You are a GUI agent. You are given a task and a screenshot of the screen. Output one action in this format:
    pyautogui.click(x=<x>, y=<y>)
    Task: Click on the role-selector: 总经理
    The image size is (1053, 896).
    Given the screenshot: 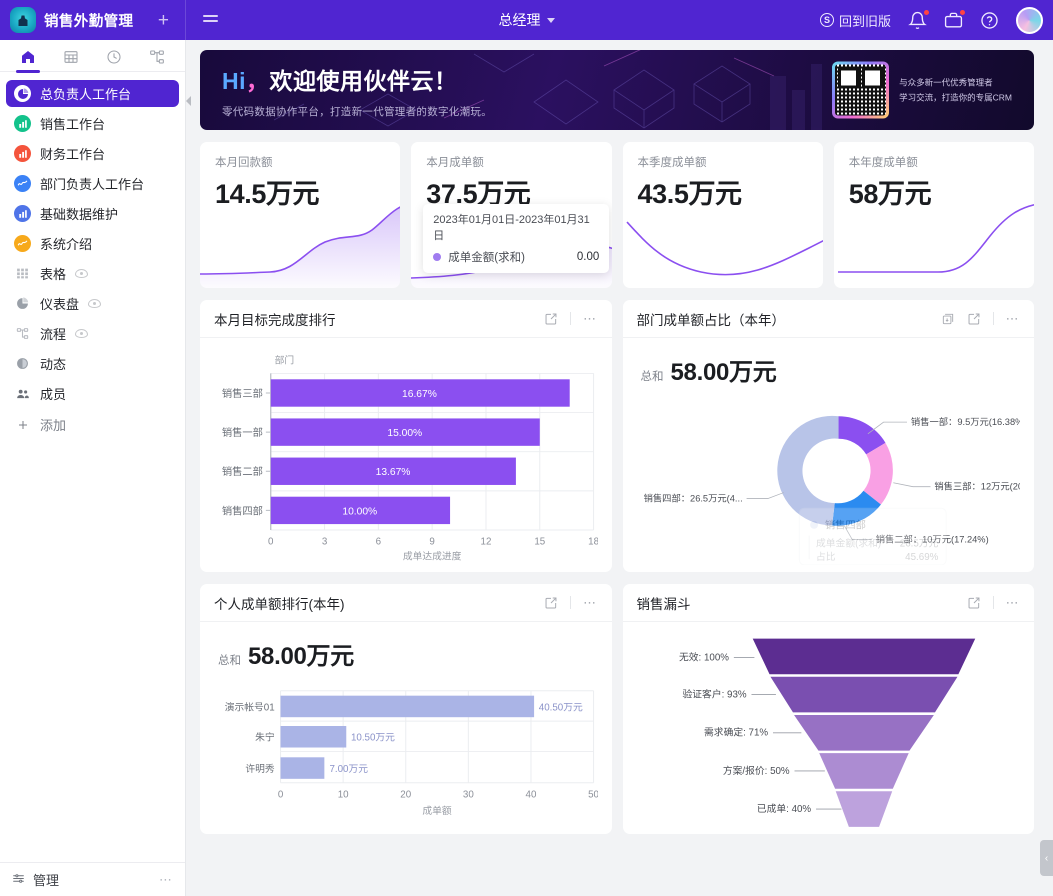 What is the action you would take?
    pyautogui.click(x=527, y=20)
    